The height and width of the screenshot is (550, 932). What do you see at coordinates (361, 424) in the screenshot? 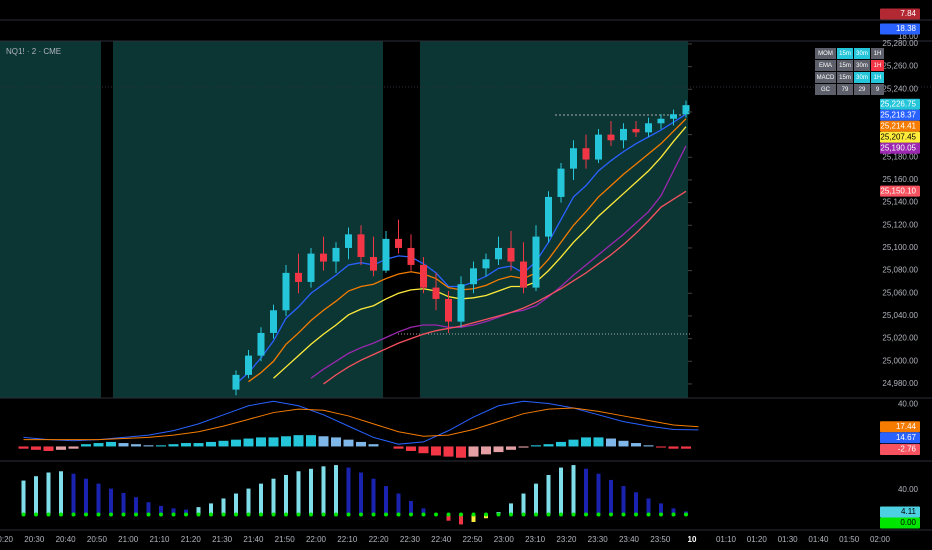
I see `macd-line` at bounding box center [361, 424].